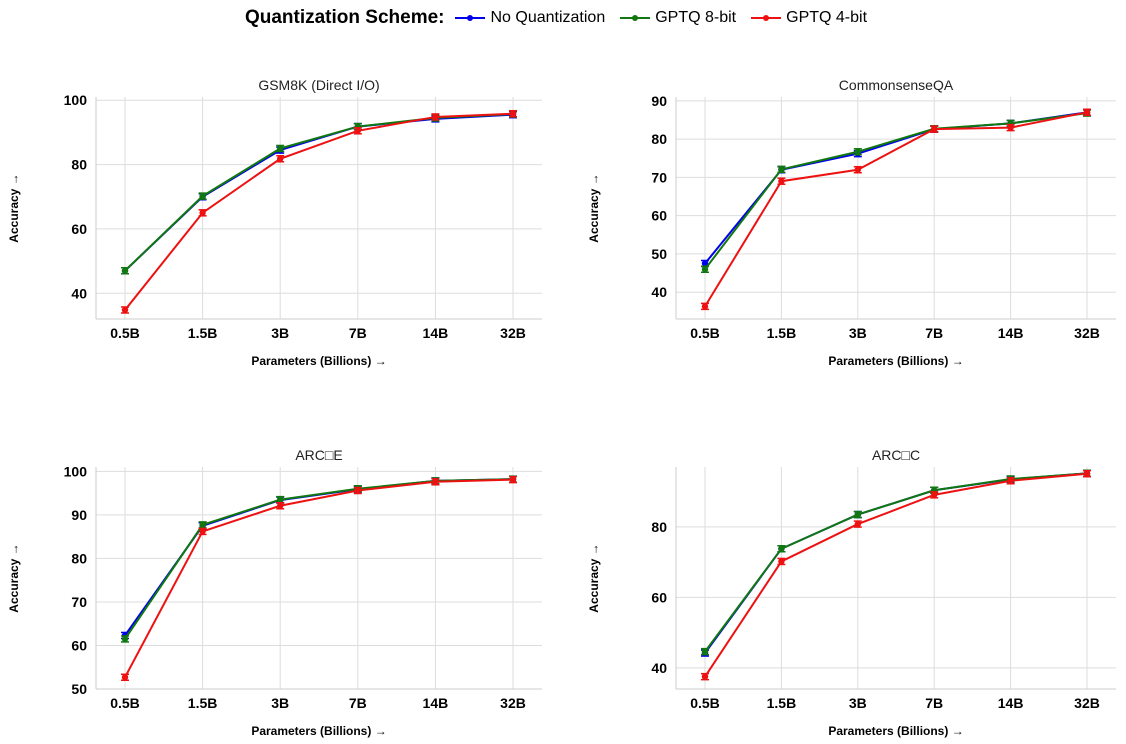  What do you see at coordinates (827, 17) in the screenshot?
I see `legend-label-gptq-4bit: GPTQ 4-bit` at bounding box center [827, 17].